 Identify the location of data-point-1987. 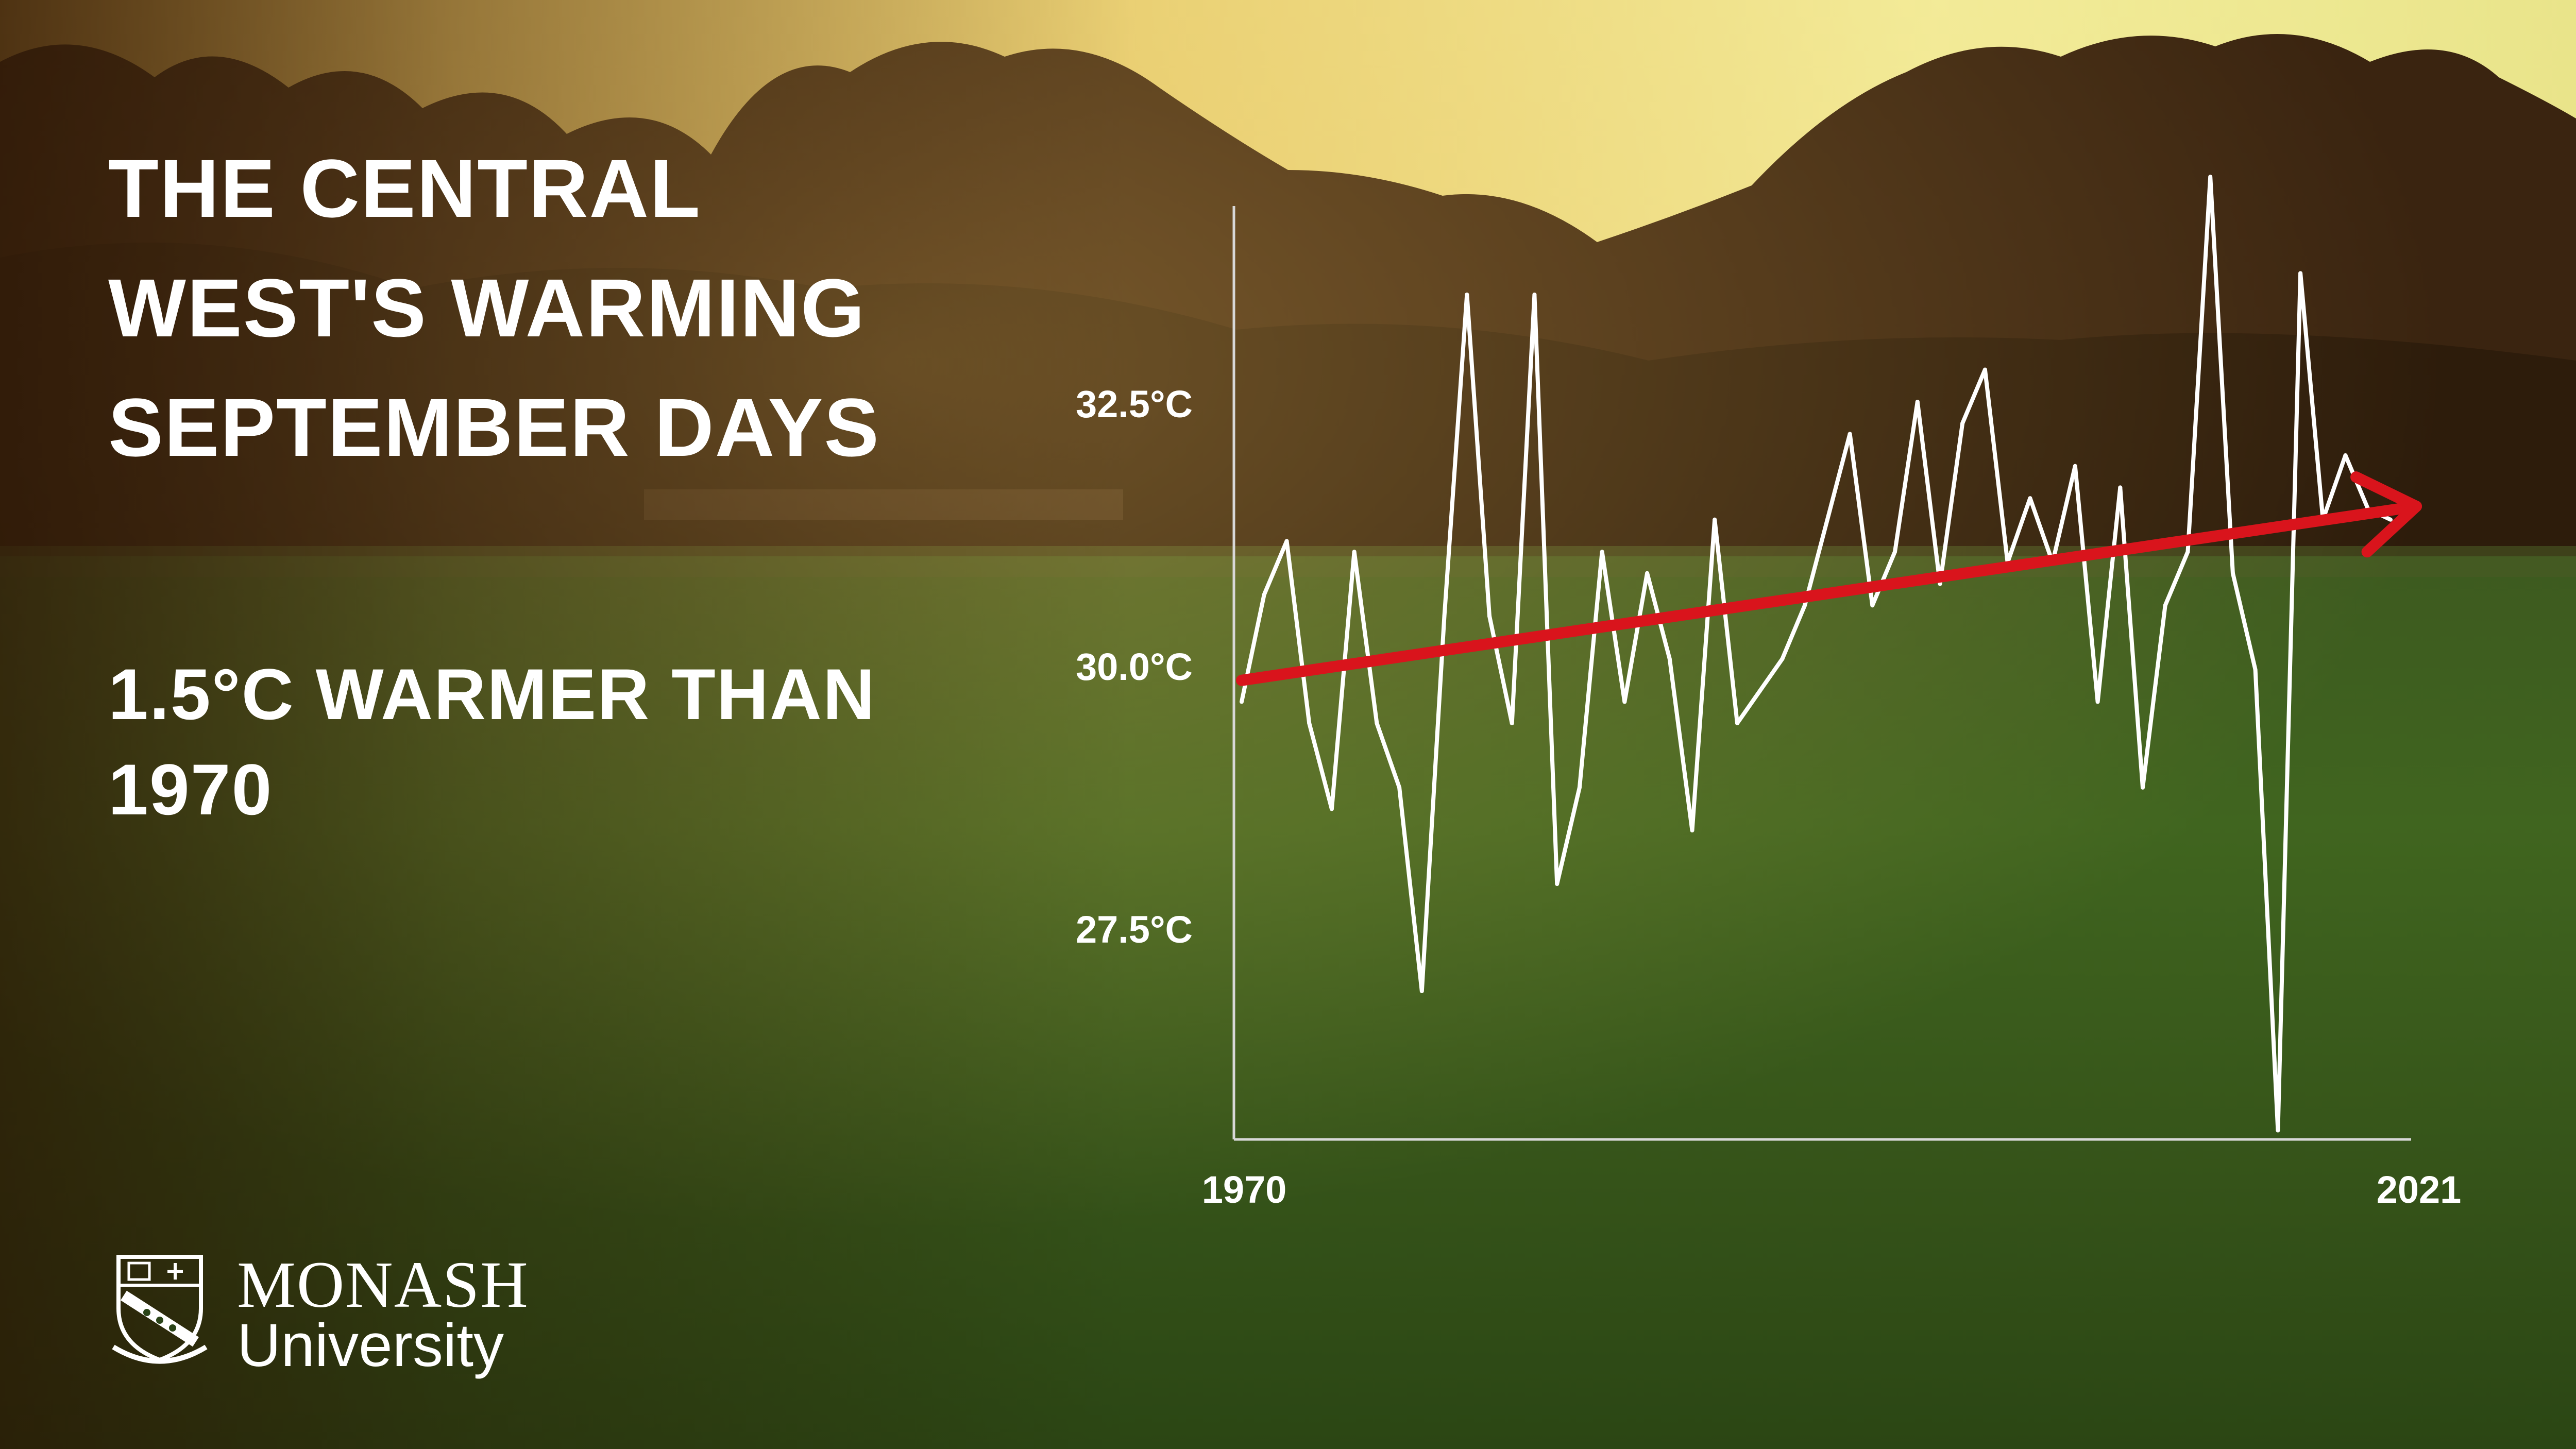
(1624, 702).